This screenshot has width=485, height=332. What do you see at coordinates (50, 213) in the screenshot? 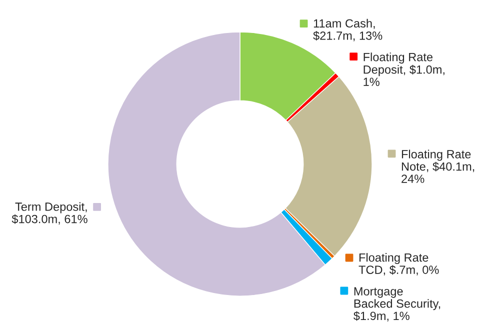
I see `slice-label: Term Deposit, $103.0m, 61%` at bounding box center [50, 213].